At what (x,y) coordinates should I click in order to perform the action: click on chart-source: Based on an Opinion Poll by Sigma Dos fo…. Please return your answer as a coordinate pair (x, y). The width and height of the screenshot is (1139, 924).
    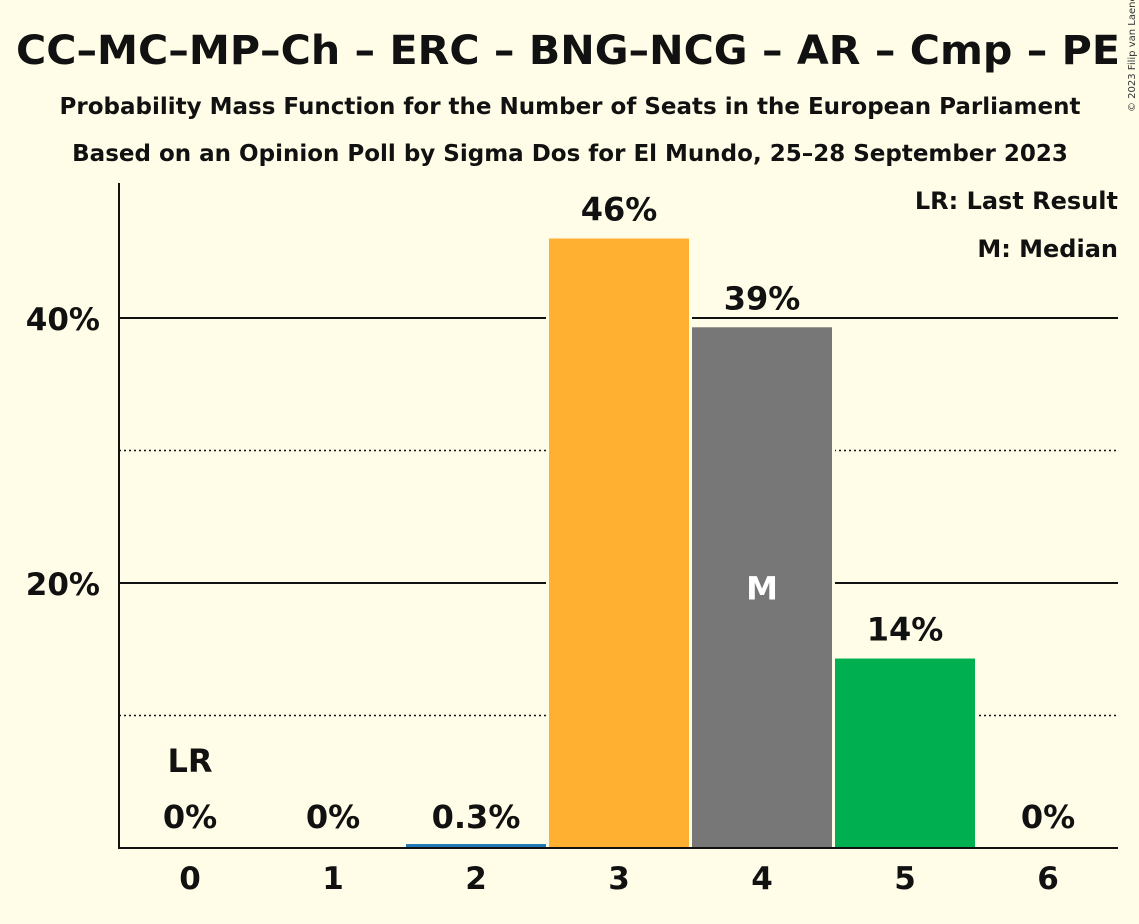
    Looking at the image, I should click on (570, 154).